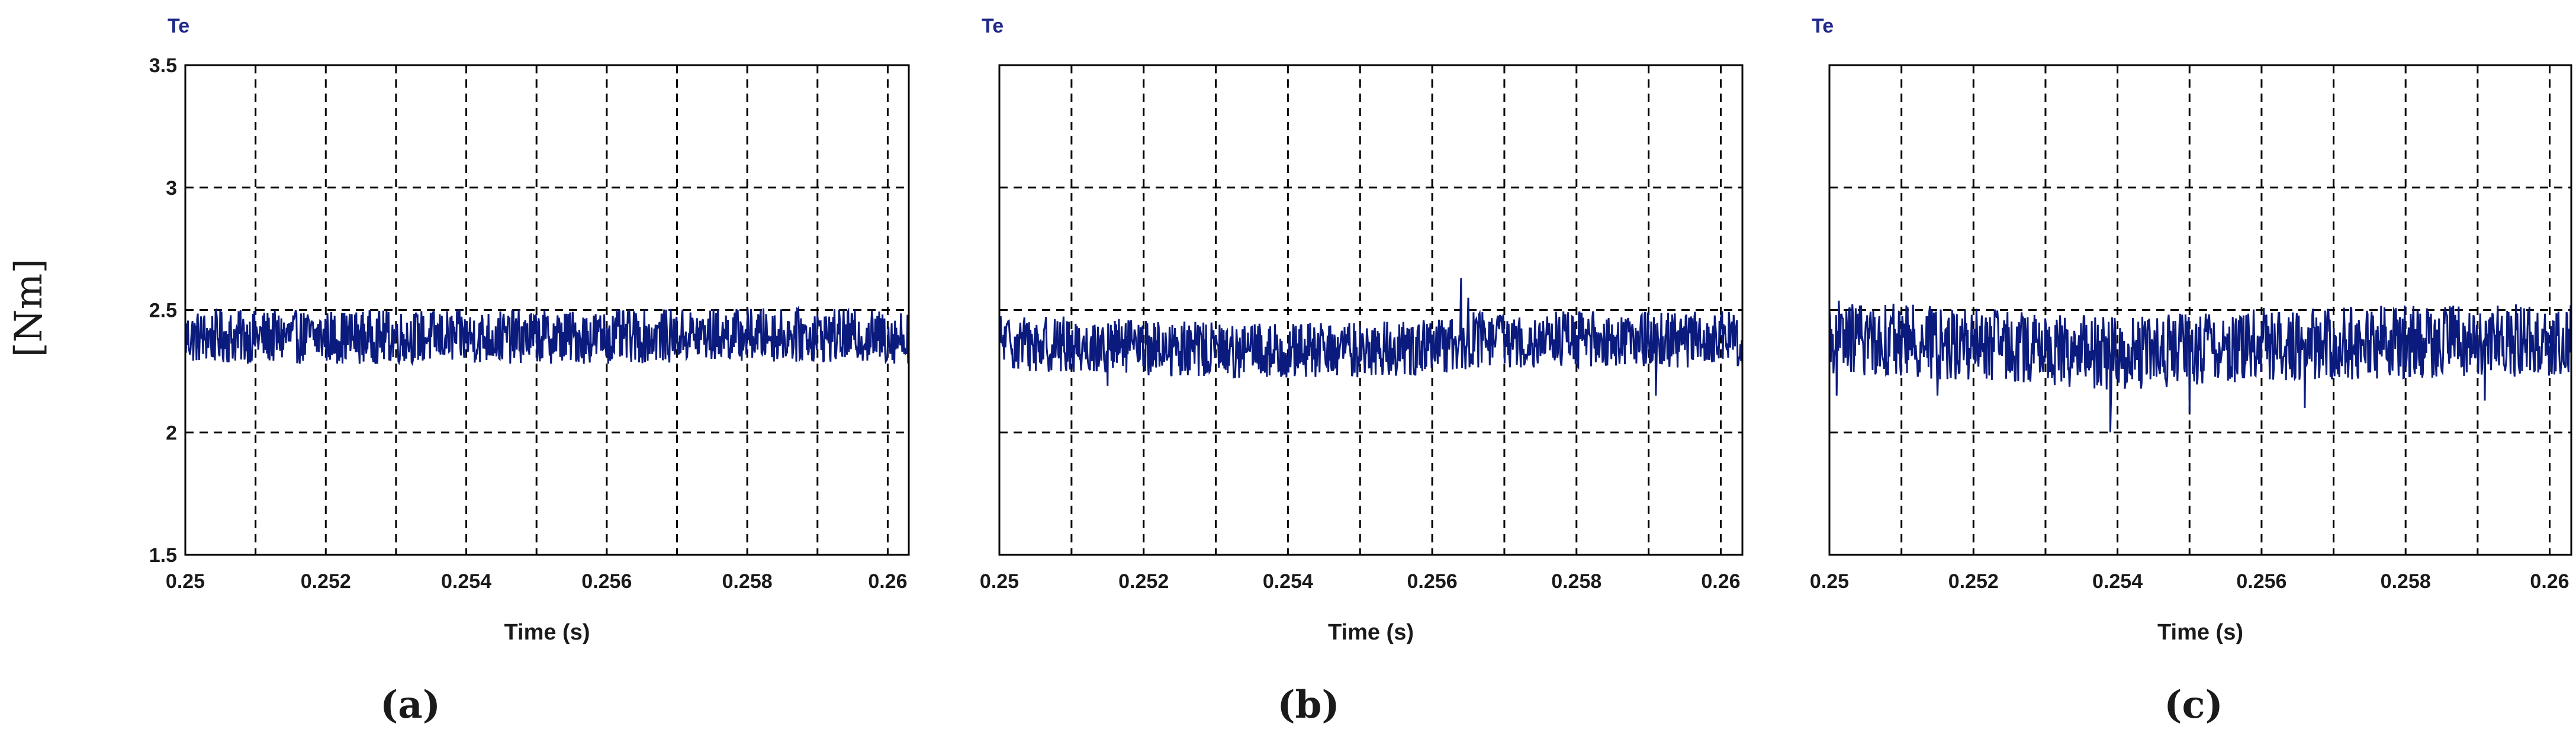 The width and height of the screenshot is (2576, 739). I want to click on panel-caption: (b), so click(1308, 705).